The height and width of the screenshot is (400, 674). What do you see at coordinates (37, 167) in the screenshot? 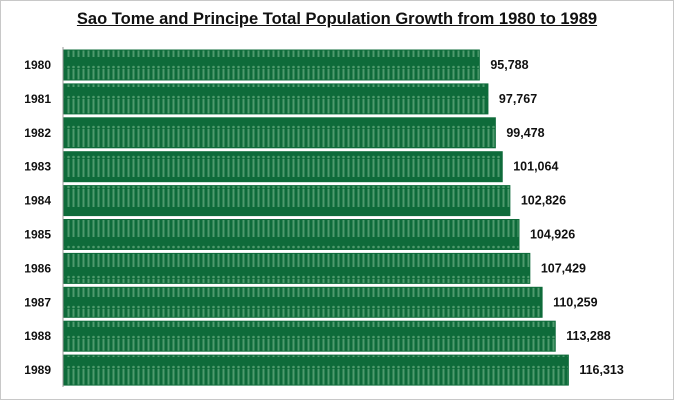
I see `y-tick-label: 1983` at bounding box center [37, 167].